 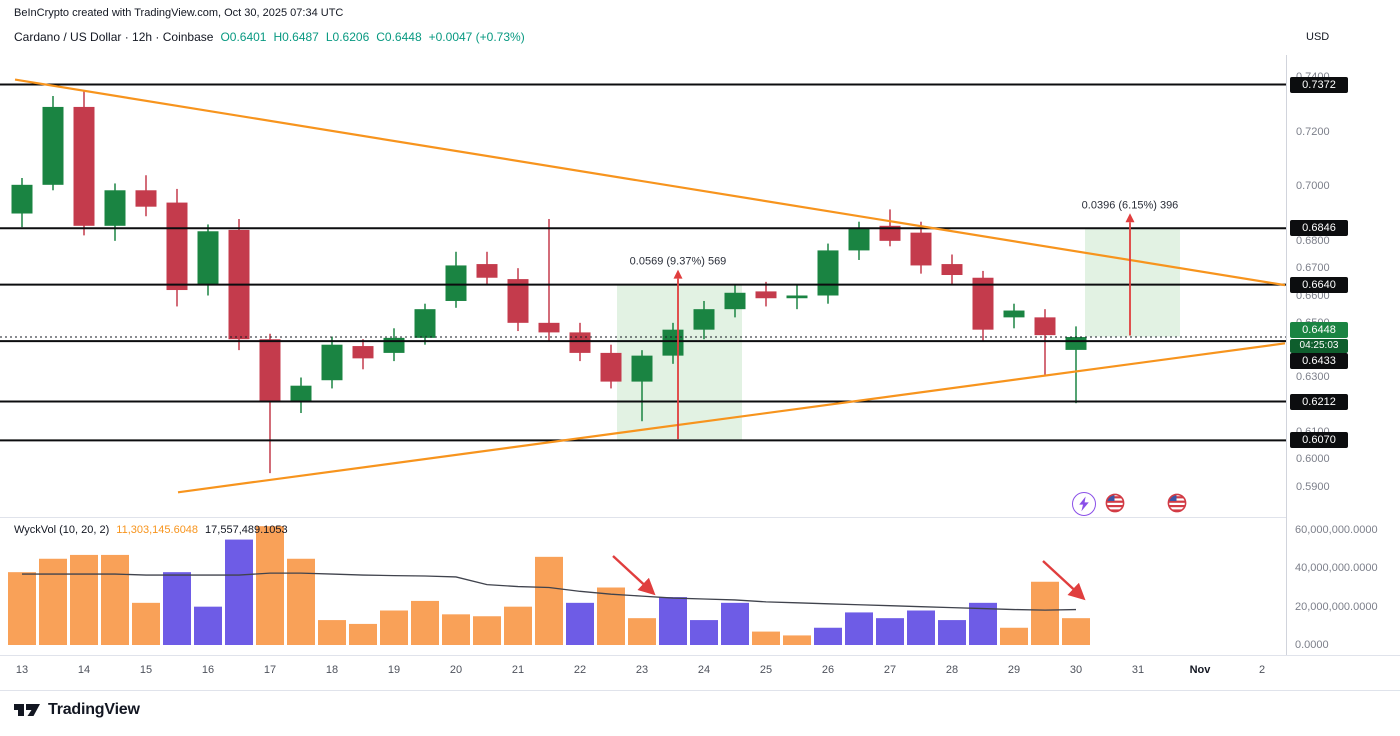 What do you see at coordinates (700, 655) in the screenshot?
I see `time-axis-separator` at bounding box center [700, 655].